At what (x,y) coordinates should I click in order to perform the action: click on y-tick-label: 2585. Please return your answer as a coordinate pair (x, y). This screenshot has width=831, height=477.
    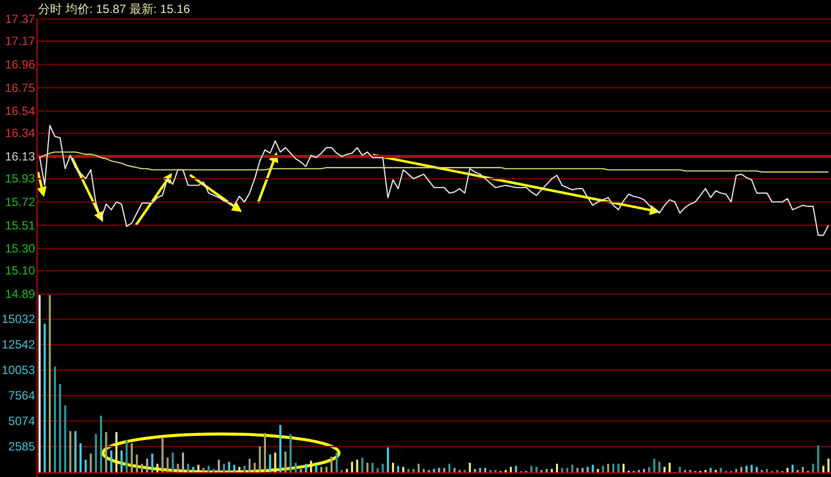
    Looking at the image, I should click on (22, 447).